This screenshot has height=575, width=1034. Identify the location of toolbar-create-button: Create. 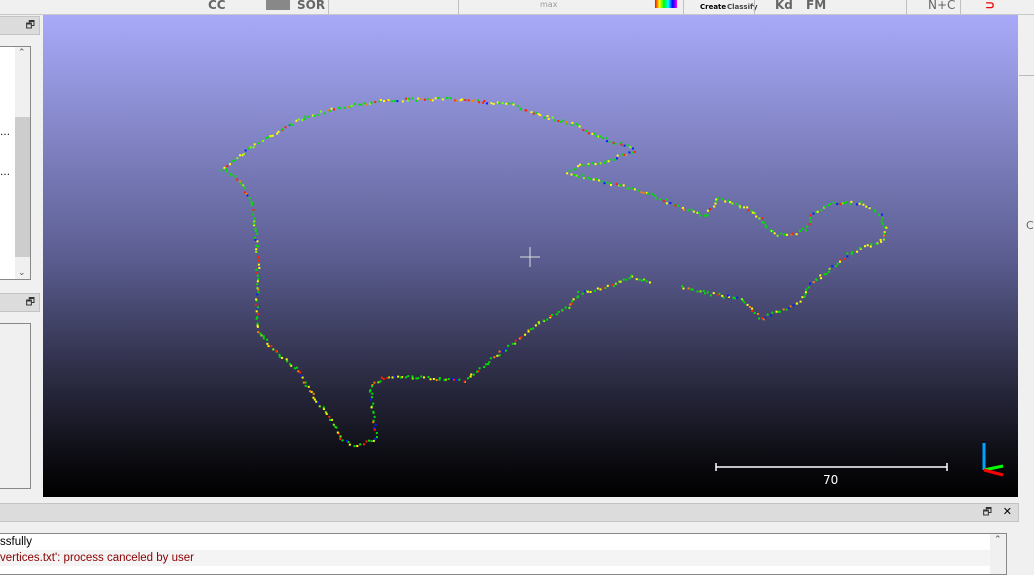
(713, 7).